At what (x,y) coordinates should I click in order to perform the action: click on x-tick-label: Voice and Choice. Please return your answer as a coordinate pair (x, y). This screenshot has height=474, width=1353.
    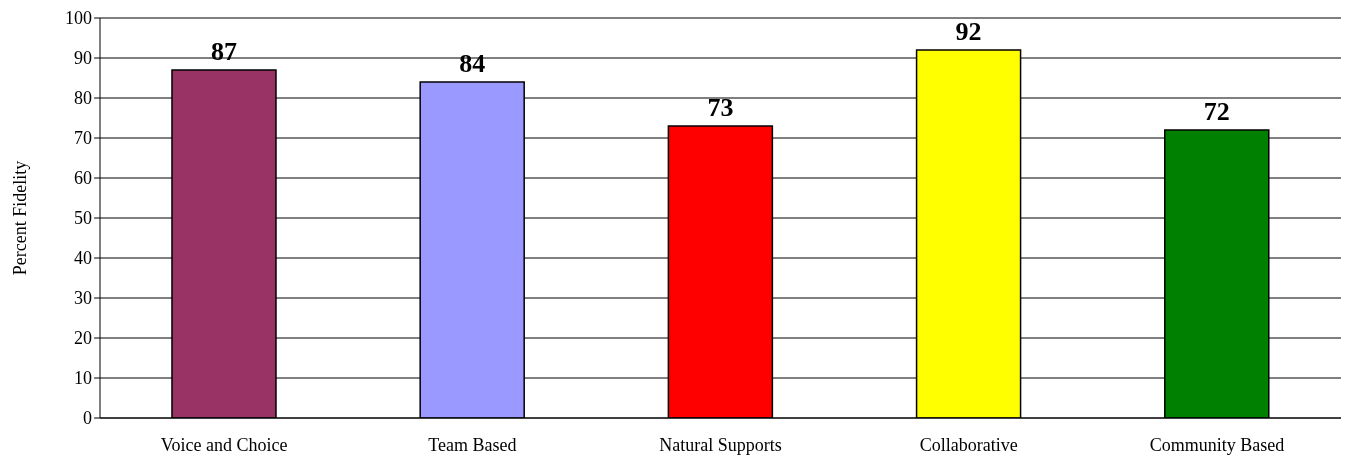
    Looking at the image, I should click on (224, 444).